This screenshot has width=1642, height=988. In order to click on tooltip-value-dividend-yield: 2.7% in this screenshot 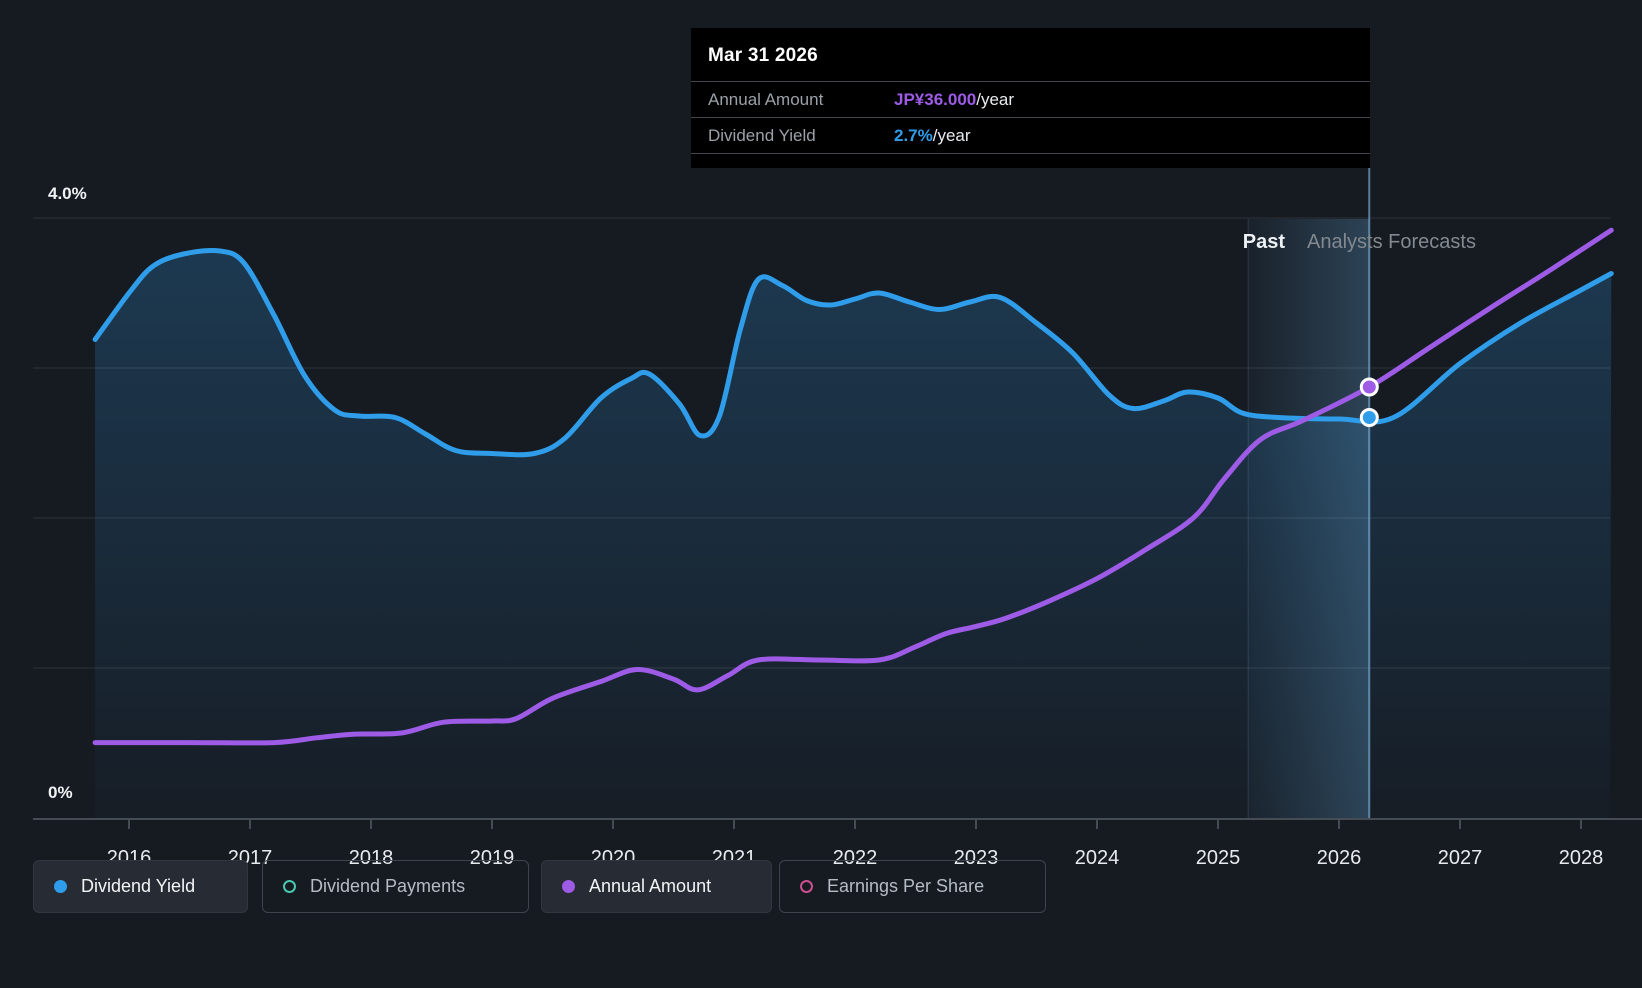, I will do `click(913, 135)`.